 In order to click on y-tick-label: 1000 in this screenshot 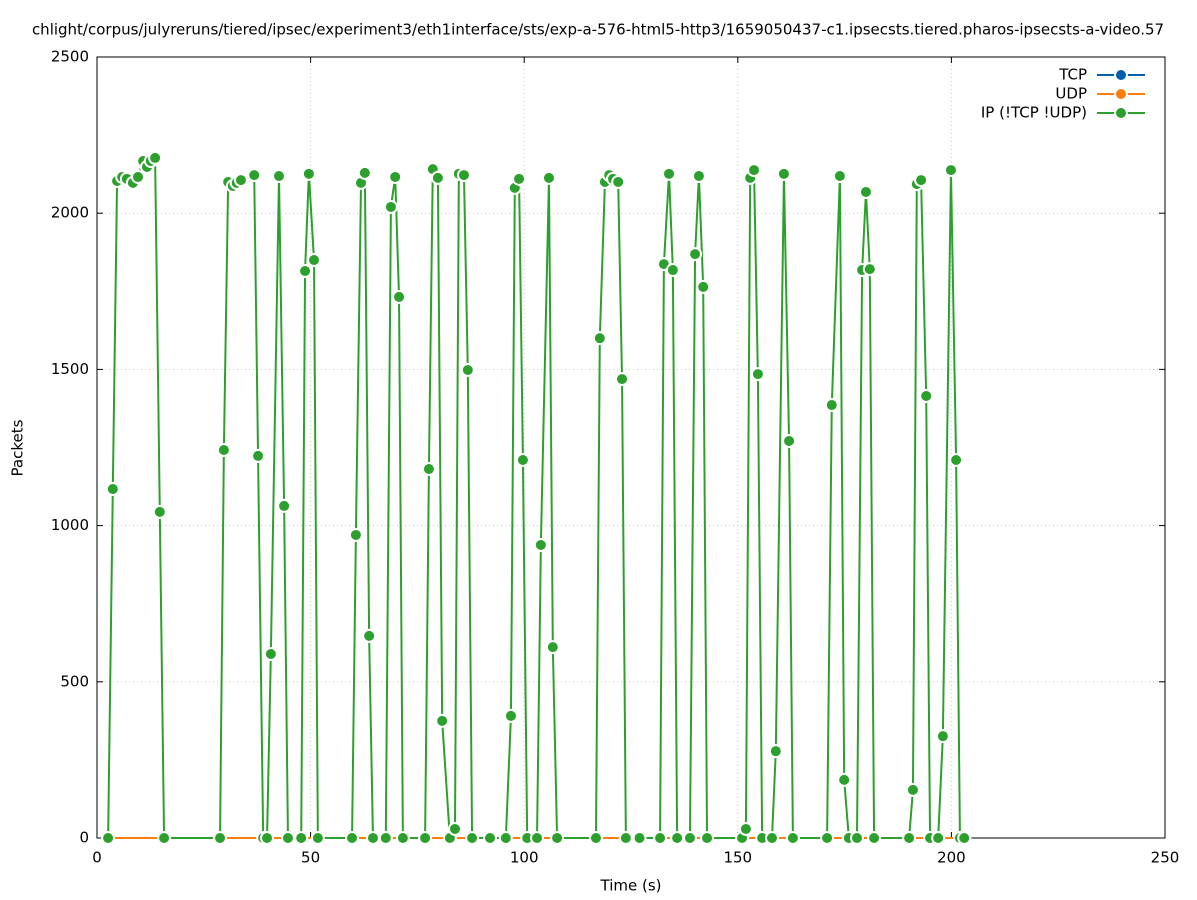, I will do `click(70, 525)`.